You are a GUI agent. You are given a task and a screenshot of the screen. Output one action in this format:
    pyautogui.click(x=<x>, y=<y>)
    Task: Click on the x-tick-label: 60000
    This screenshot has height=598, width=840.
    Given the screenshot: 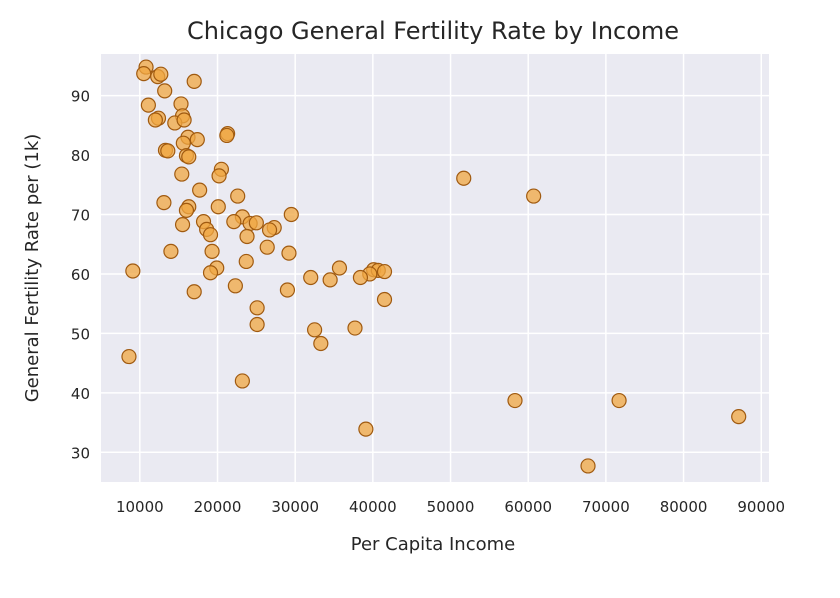 What is the action you would take?
    pyautogui.click(x=528, y=507)
    